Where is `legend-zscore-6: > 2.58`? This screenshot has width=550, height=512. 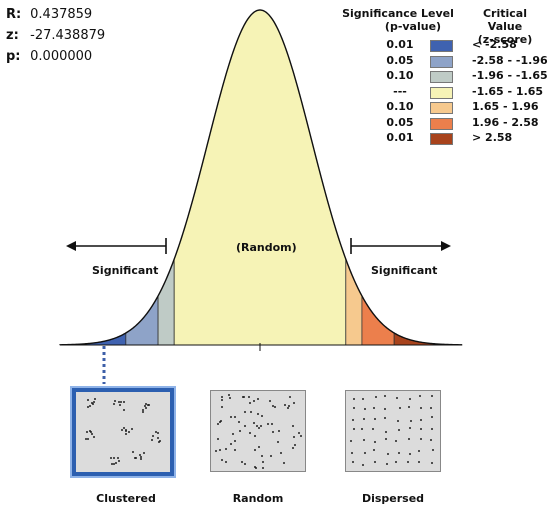 legend-zscore-6: > 2.58 is located at coordinates (492, 137).